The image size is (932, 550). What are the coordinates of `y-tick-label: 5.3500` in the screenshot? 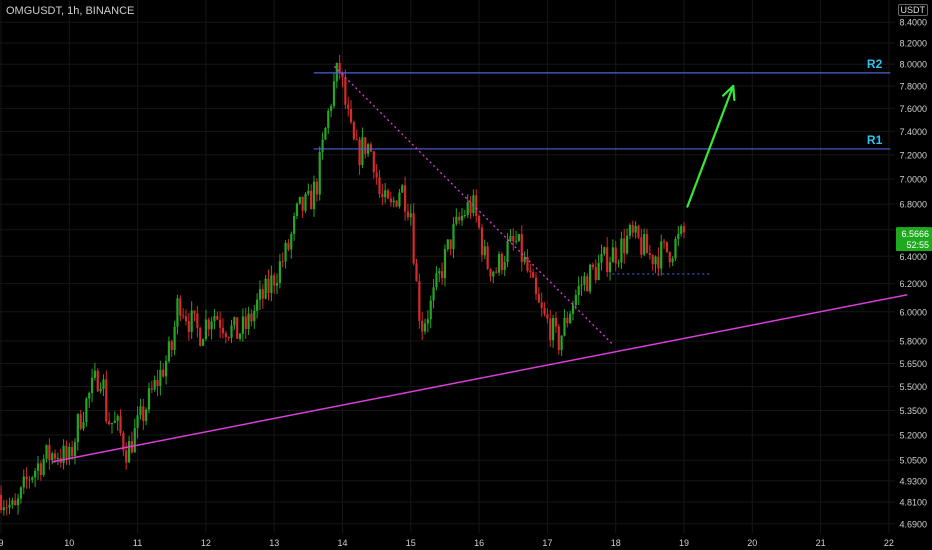 It's located at (913, 411).